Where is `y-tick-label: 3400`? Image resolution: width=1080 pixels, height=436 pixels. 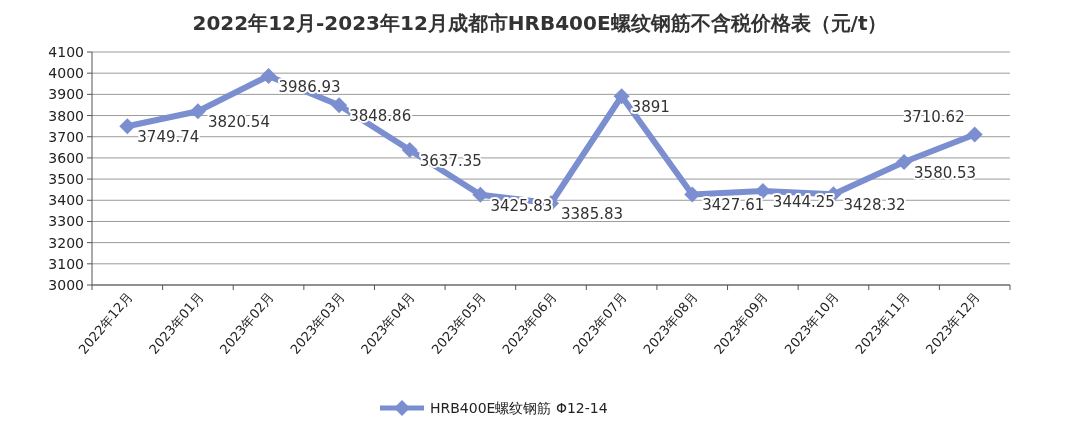 y-tick-label: 3400 is located at coordinates (66, 200).